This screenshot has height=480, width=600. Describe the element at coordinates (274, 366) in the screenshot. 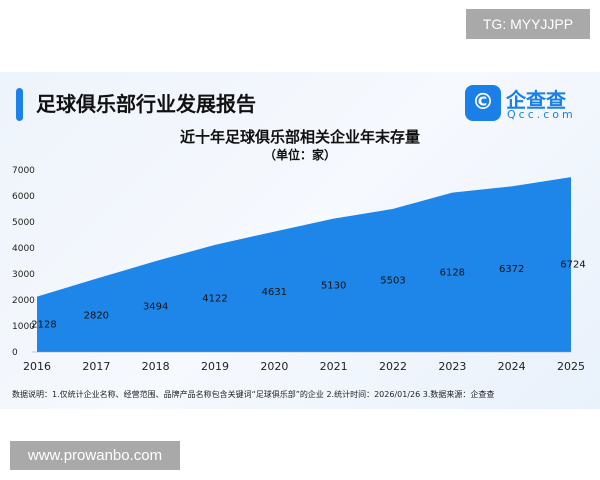

I see `x-tick-label: 2020` at that location.